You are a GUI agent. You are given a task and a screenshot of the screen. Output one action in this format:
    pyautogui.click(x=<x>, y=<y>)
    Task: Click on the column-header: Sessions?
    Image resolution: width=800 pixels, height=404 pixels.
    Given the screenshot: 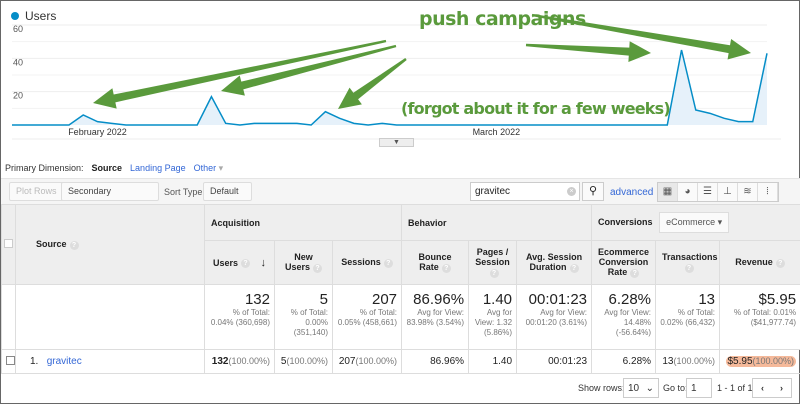 What is the action you would take?
    pyautogui.click(x=367, y=262)
    